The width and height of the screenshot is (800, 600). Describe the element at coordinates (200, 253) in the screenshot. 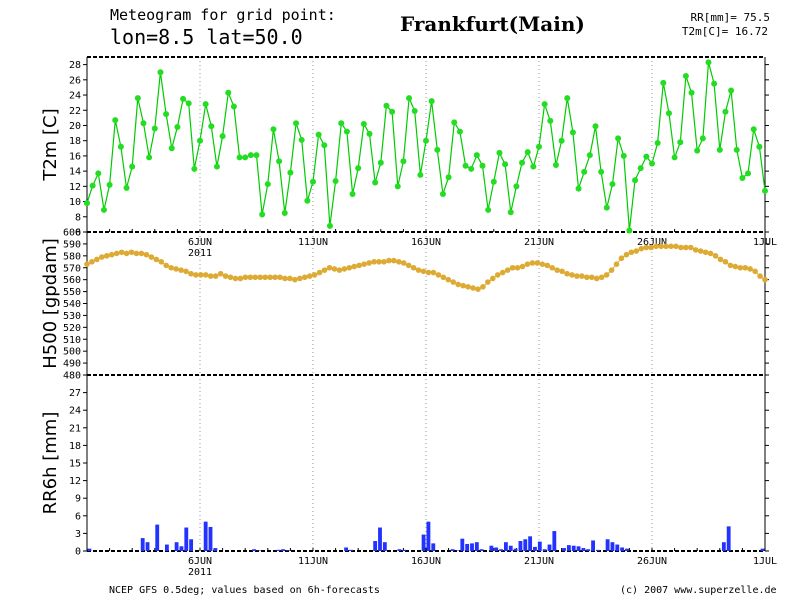

I see `x-year-label: 2011` at that location.